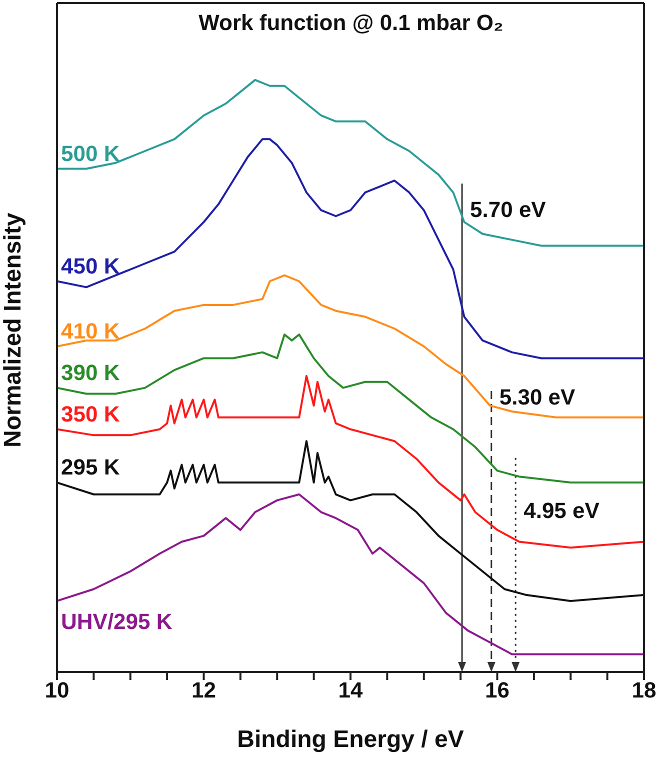 The height and width of the screenshot is (761, 667). What do you see at coordinates (351, 23) in the screenshot?
I see `chart-title: Work function @ 0.1 mbar O₂` at bounding box center [351, 23].